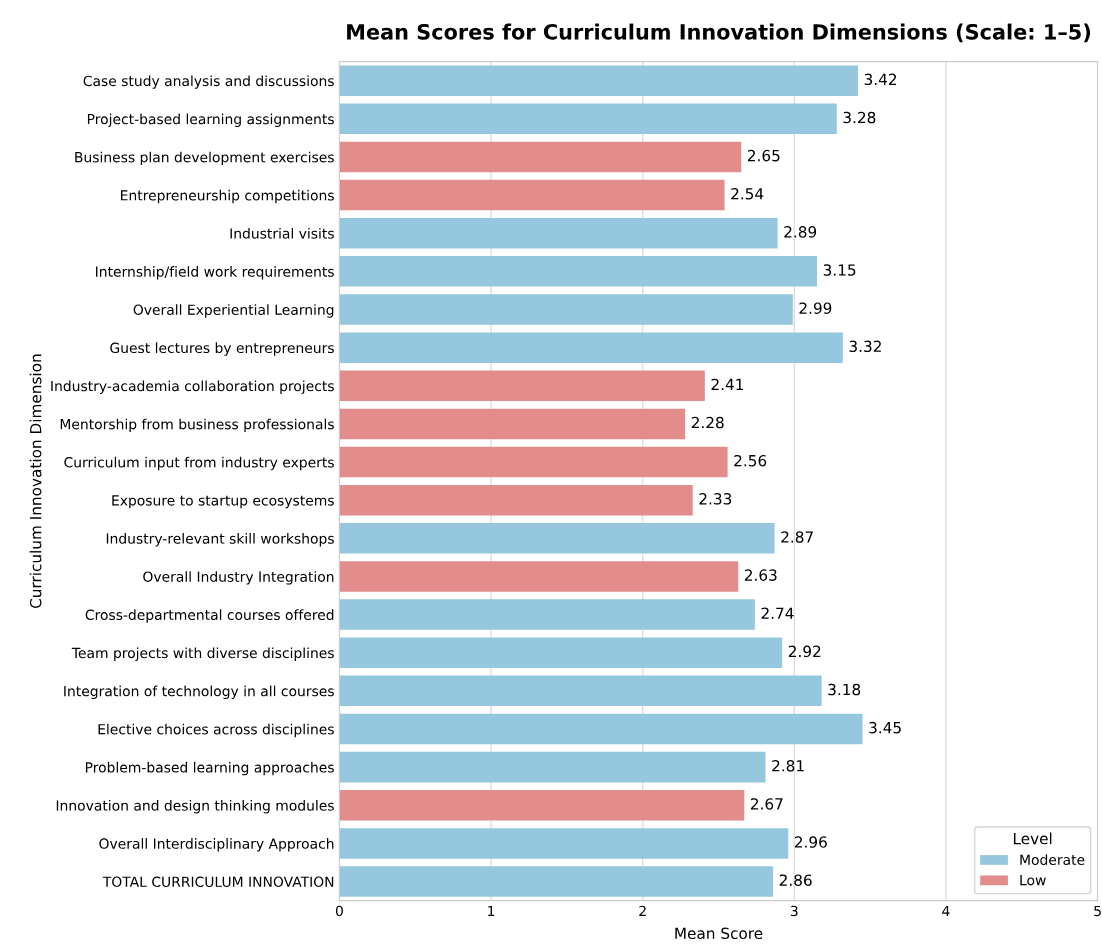 This screenshot has height=948, width=1102. I want to click on y-tick-label: Integration of technology in all courses, so click(199, 692).